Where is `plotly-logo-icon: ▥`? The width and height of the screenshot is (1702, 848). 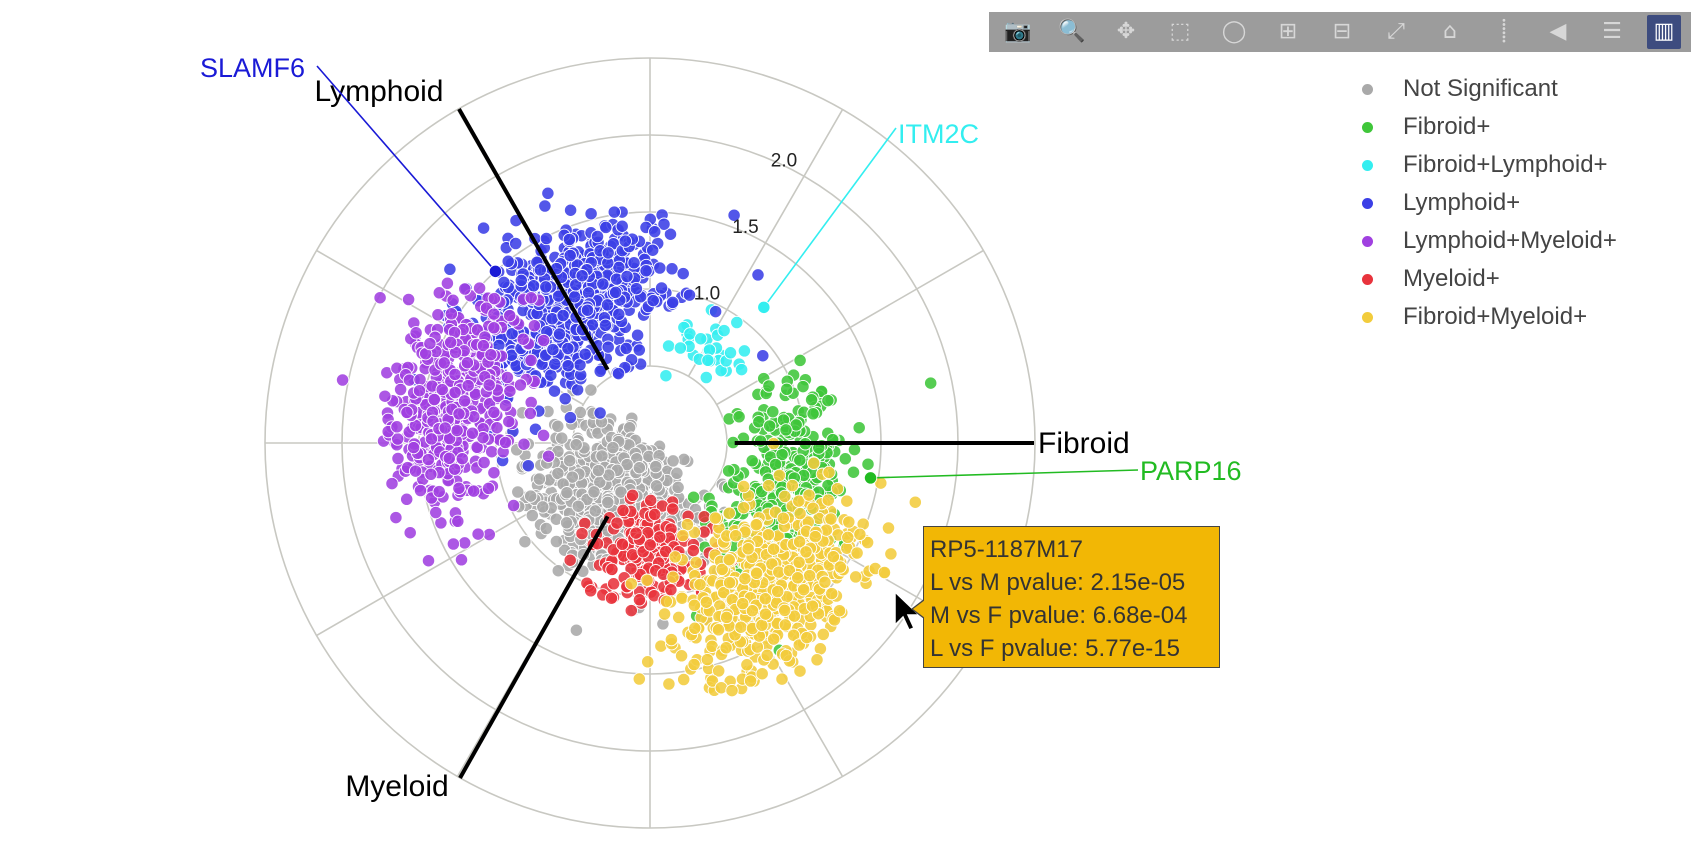
plotly-logo-icon: ▥ is located at coordinates (1664, 32).